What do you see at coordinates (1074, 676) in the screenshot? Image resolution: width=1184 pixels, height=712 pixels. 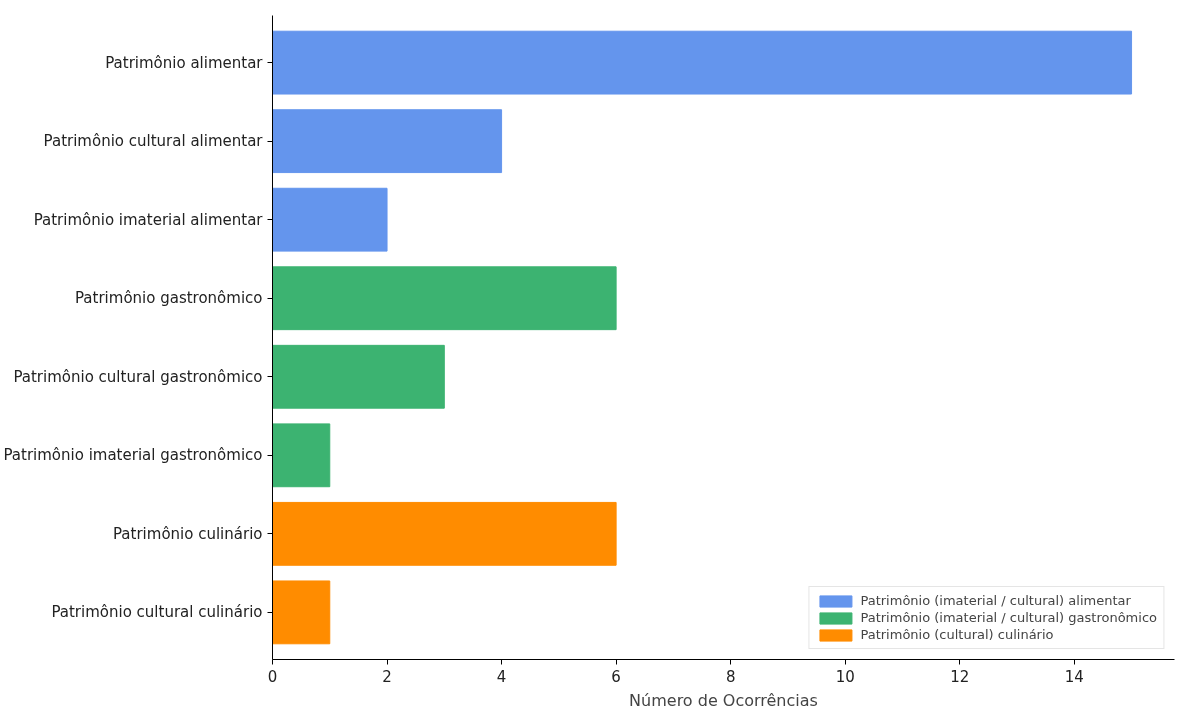 I see `x-tick-label: 14` at bounding box center [1074, 676].